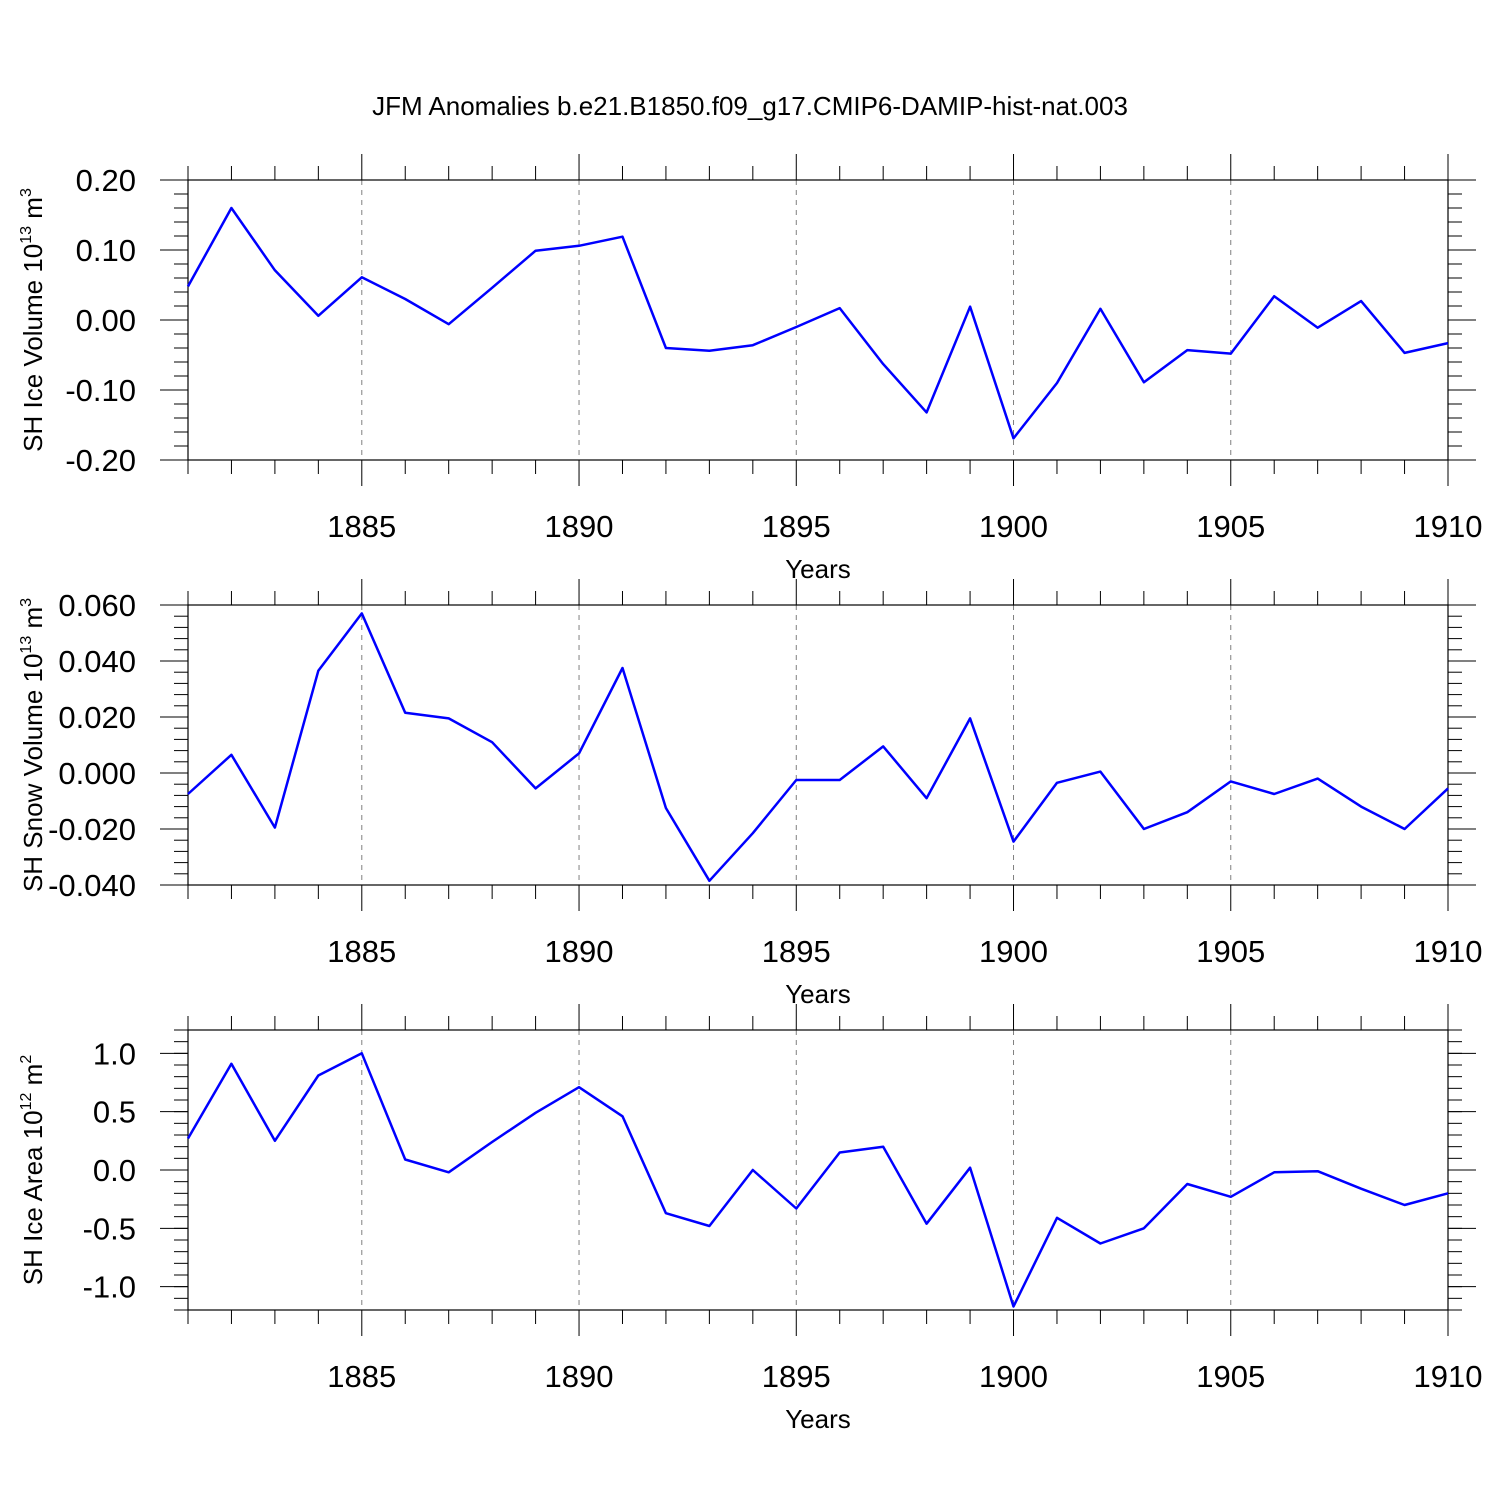 The height and width of the screenshot is (1500, 1500). What do you see at coordinates (92, 885) in the screenshot?
I see `y-tick-label: -0.040` at bounding box center [92, 885].